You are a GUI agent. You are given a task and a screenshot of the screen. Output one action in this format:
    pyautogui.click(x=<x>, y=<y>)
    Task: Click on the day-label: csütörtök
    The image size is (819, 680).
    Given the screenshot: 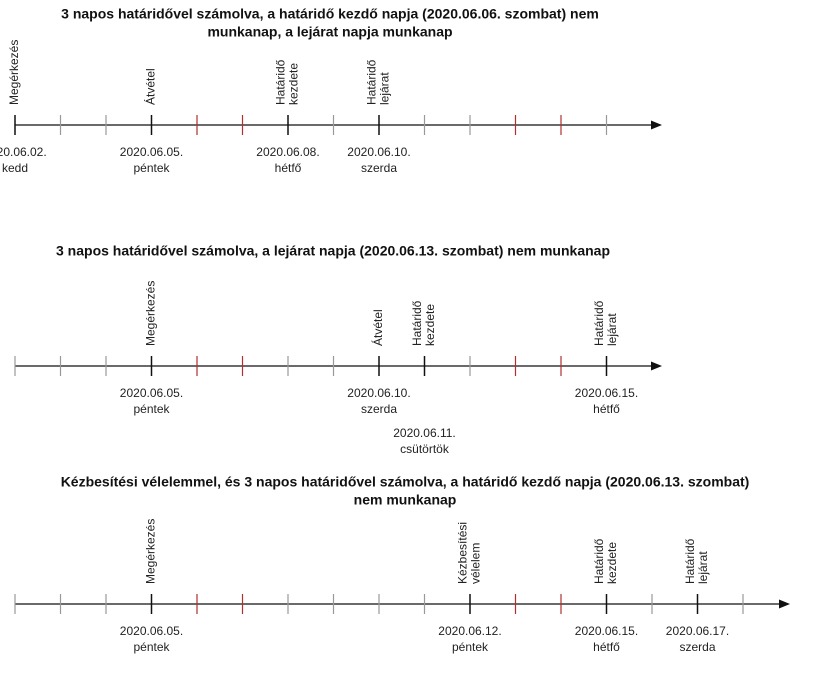 What is the action you would take?
    pyautogui.click(x=425, y=449)
    